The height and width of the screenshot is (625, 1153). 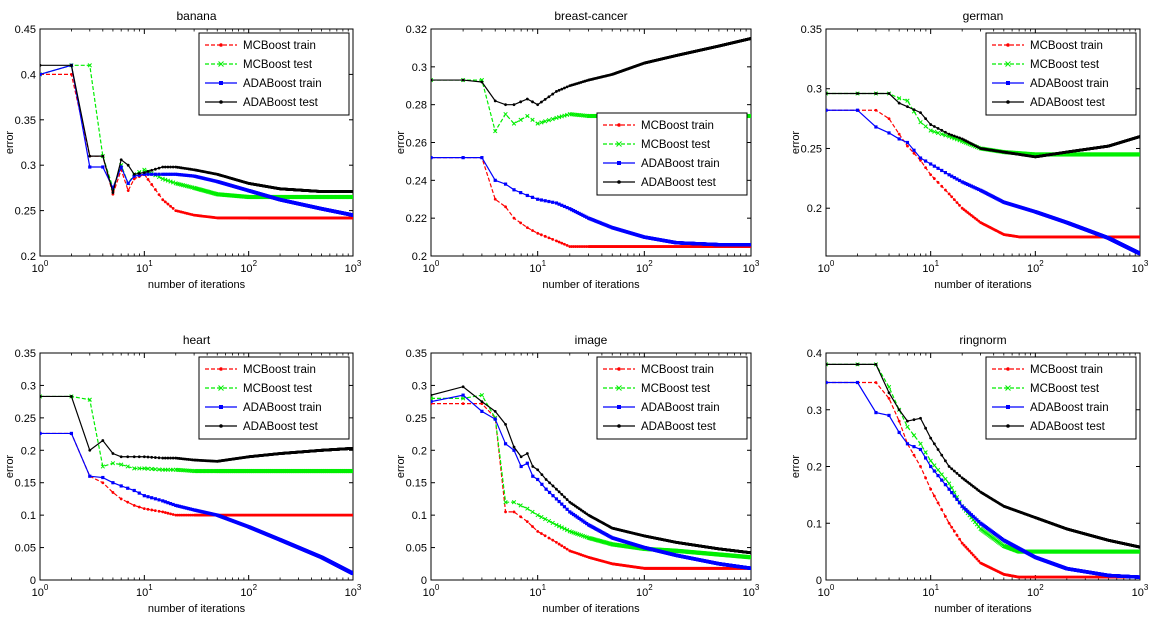 What do you see at coordinates (28, 75) in the screenshot?
I see `y-tick-label: 0.4` at bounding box center [28, 75].